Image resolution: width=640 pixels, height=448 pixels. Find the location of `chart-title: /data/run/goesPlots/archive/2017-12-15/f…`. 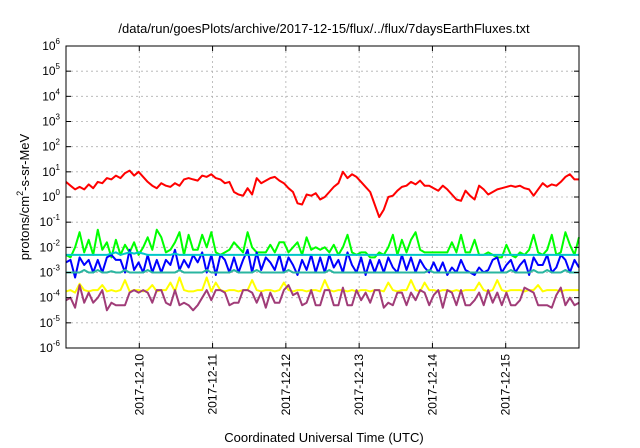

chart-title: /data/run/goesPlots/archive/2017-12-15/f… is located at coordinates (324, 28).